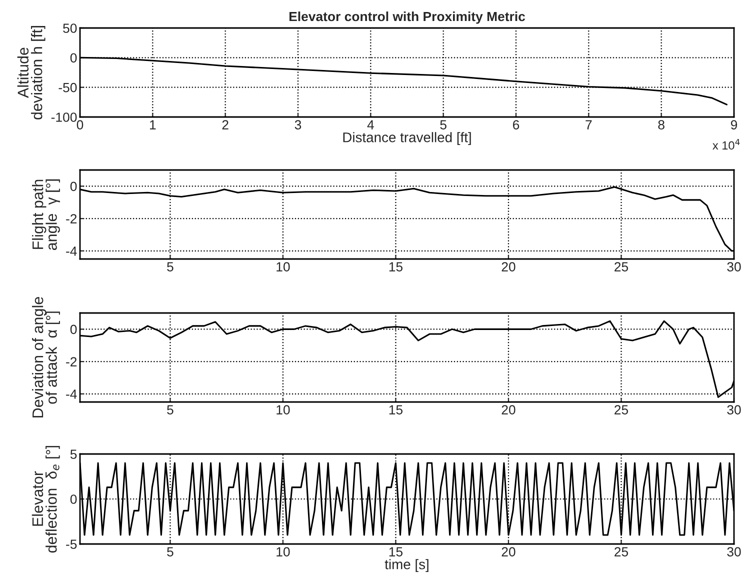 The image size is (747, 584). What do you see at coordinates (298, 125) in the screenshot?
I see `x-tick-label: 3` at bounding box center [298, 125].